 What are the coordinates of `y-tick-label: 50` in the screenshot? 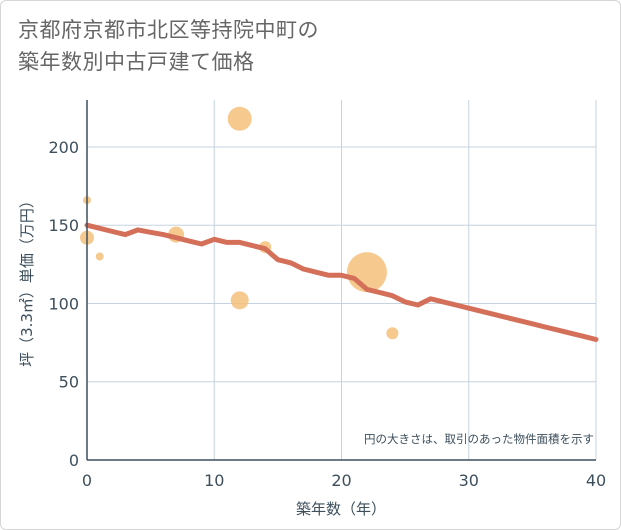 It's located at (69, 382).